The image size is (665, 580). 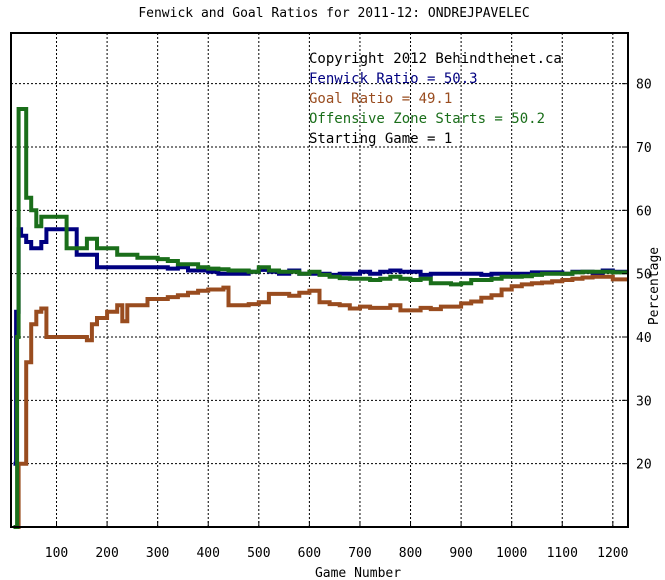 What do you see at coordinates (644, 338) in the screenshot?
I see `y-tick-label: 40` at bounding box center [644, 338].